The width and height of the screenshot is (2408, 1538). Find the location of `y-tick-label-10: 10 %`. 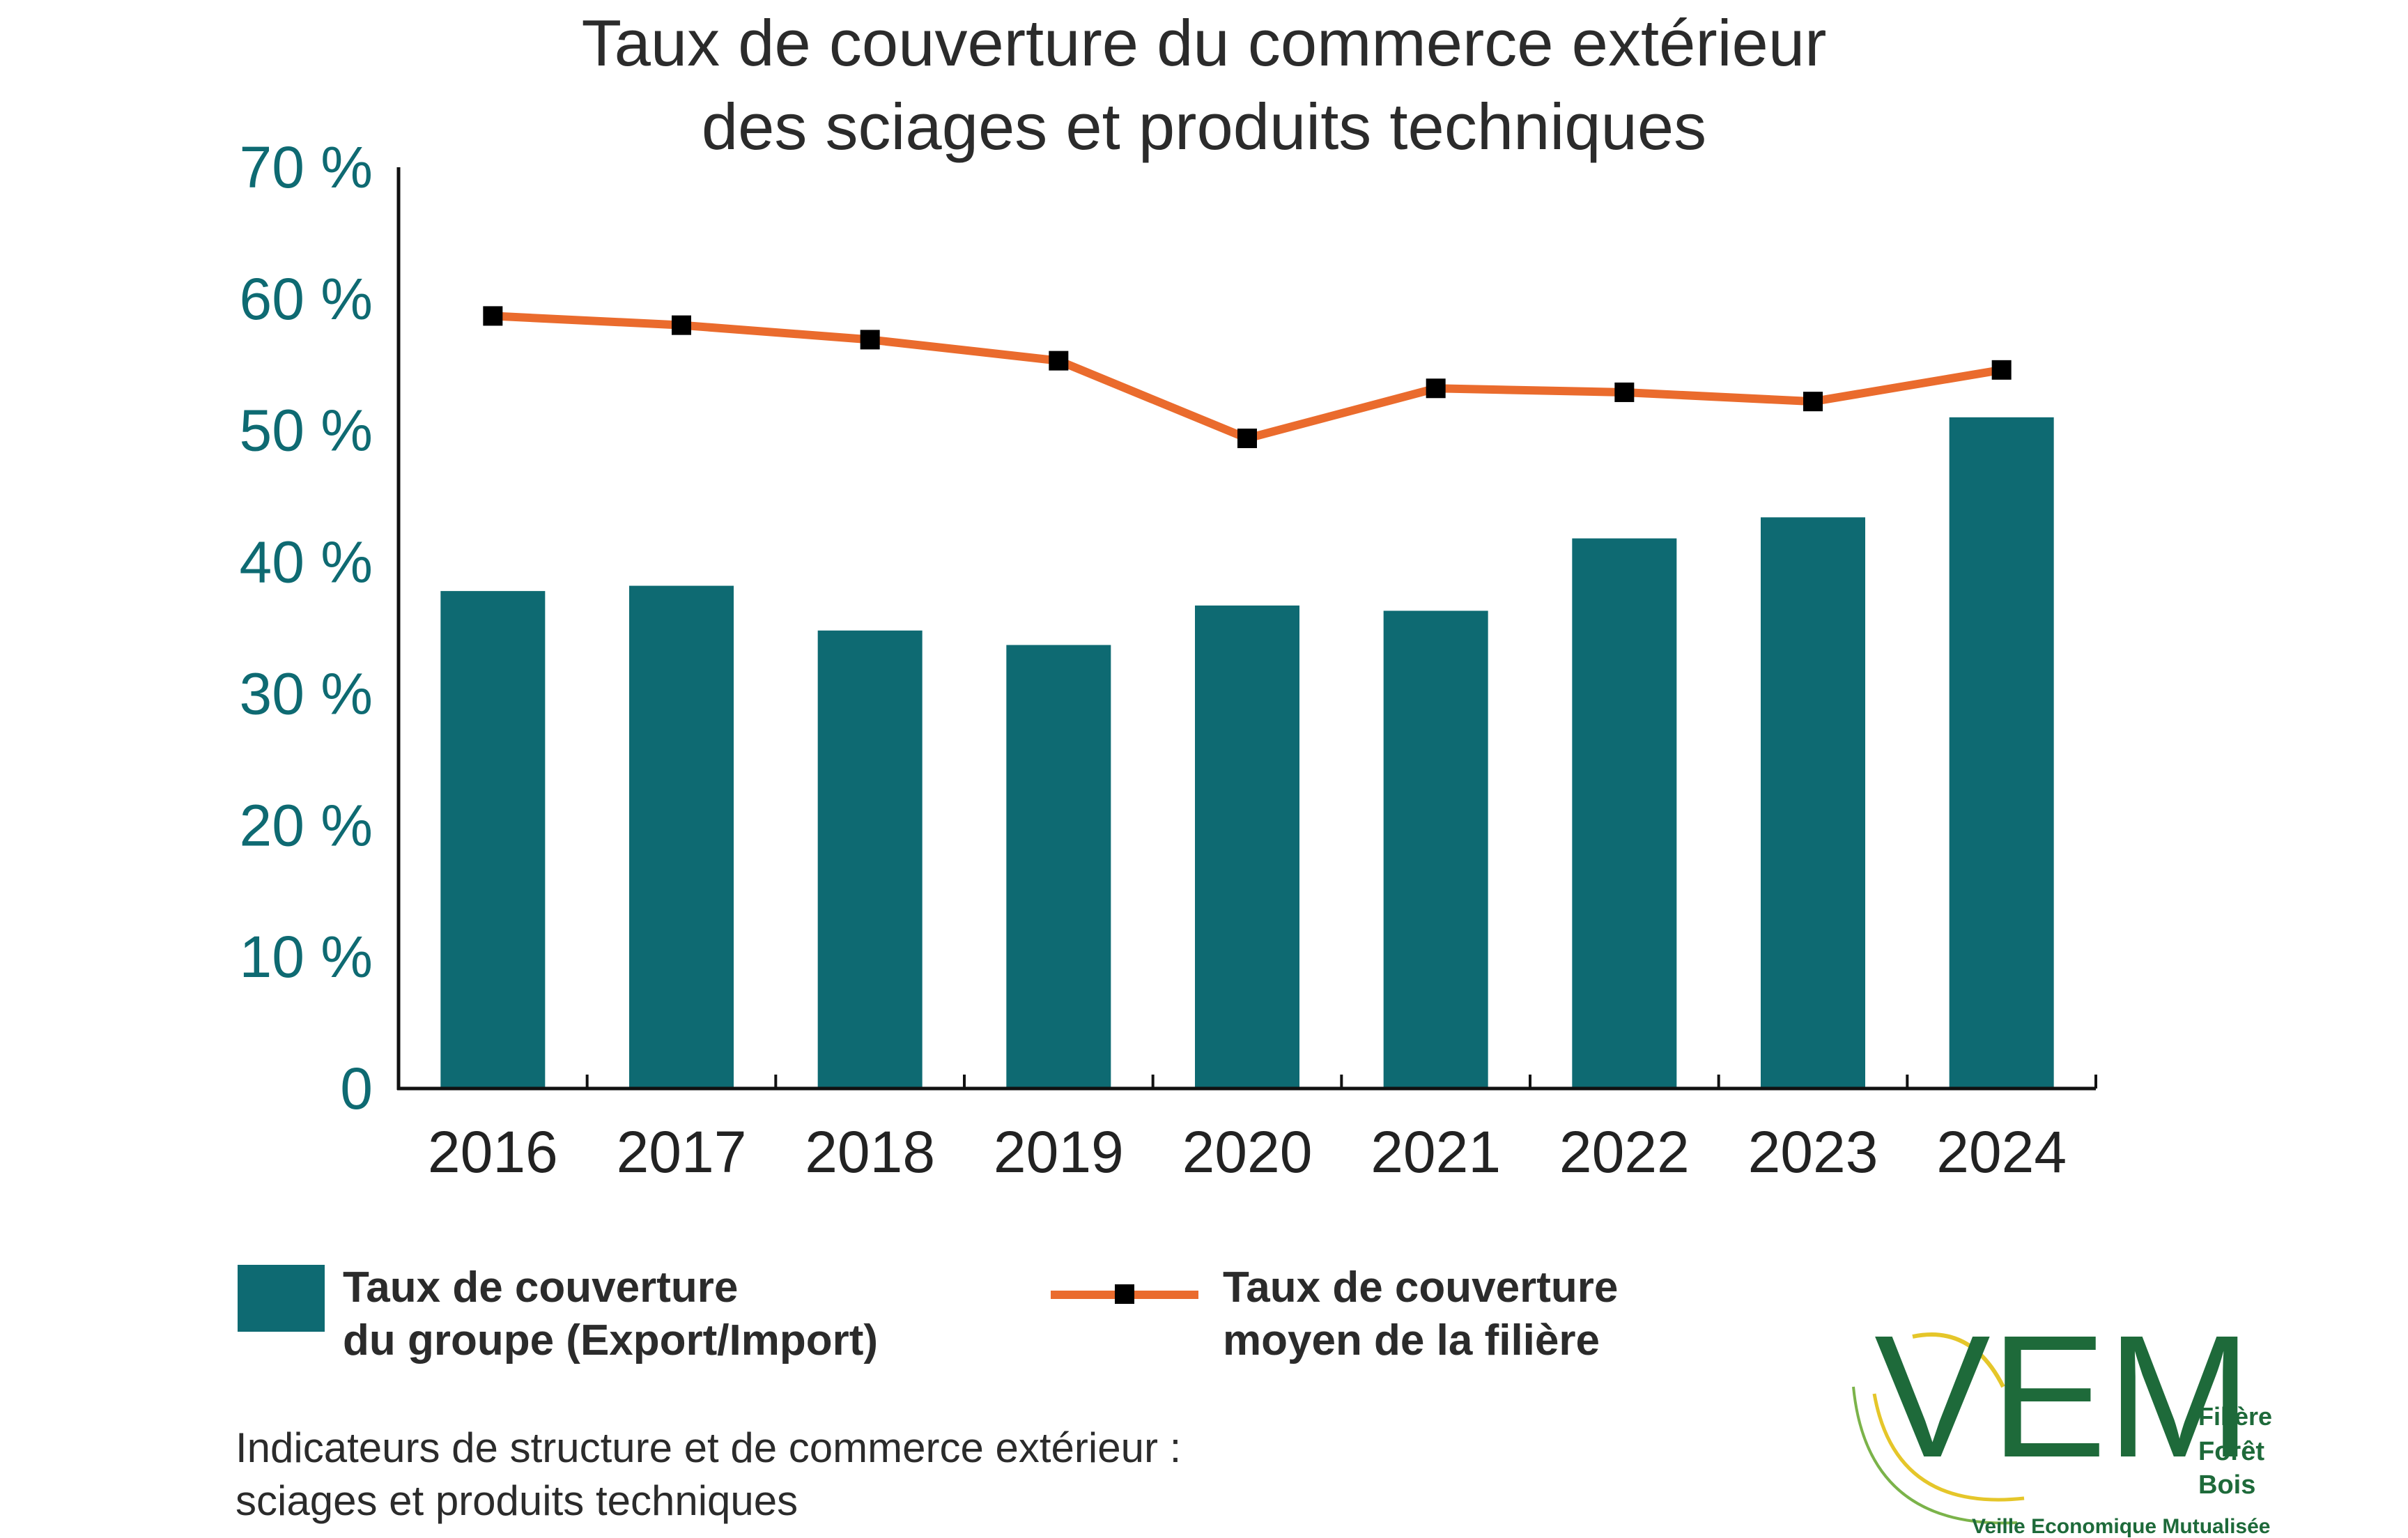

y-tick-label-10: 10 % is located at coordinates (307, 957).